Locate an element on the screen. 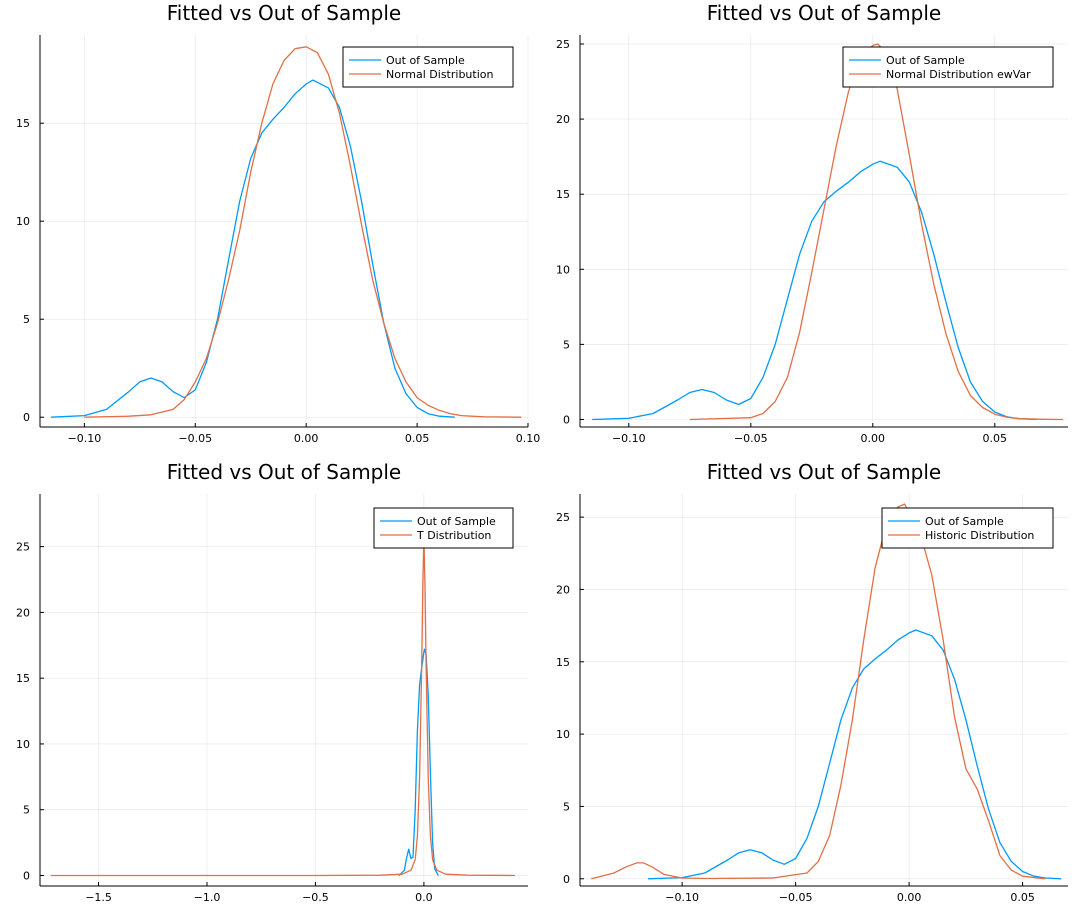 The image size is (1080, 920). legend-label: Normal Distribution ewVar is located at coordinates (958, 74).